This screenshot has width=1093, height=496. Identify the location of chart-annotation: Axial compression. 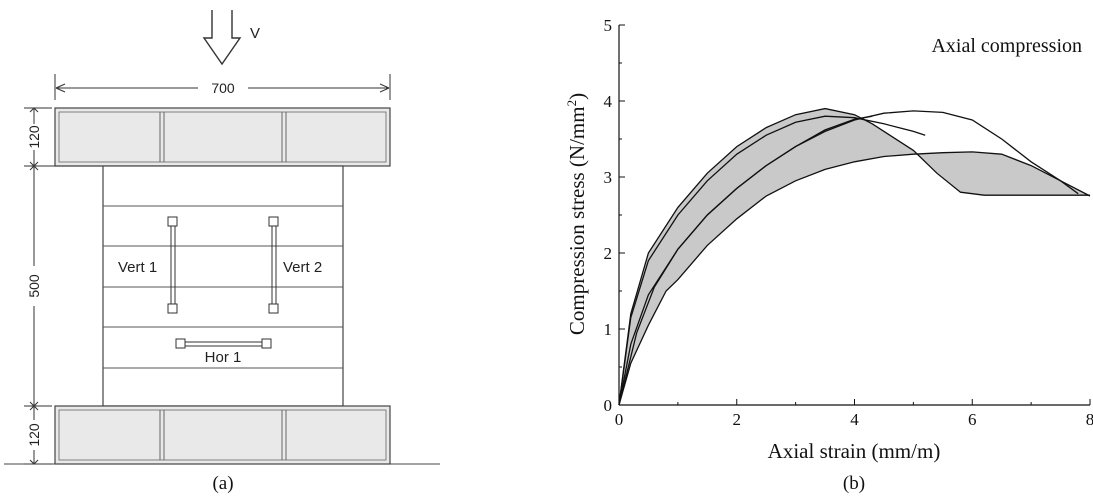
(1006, 46).